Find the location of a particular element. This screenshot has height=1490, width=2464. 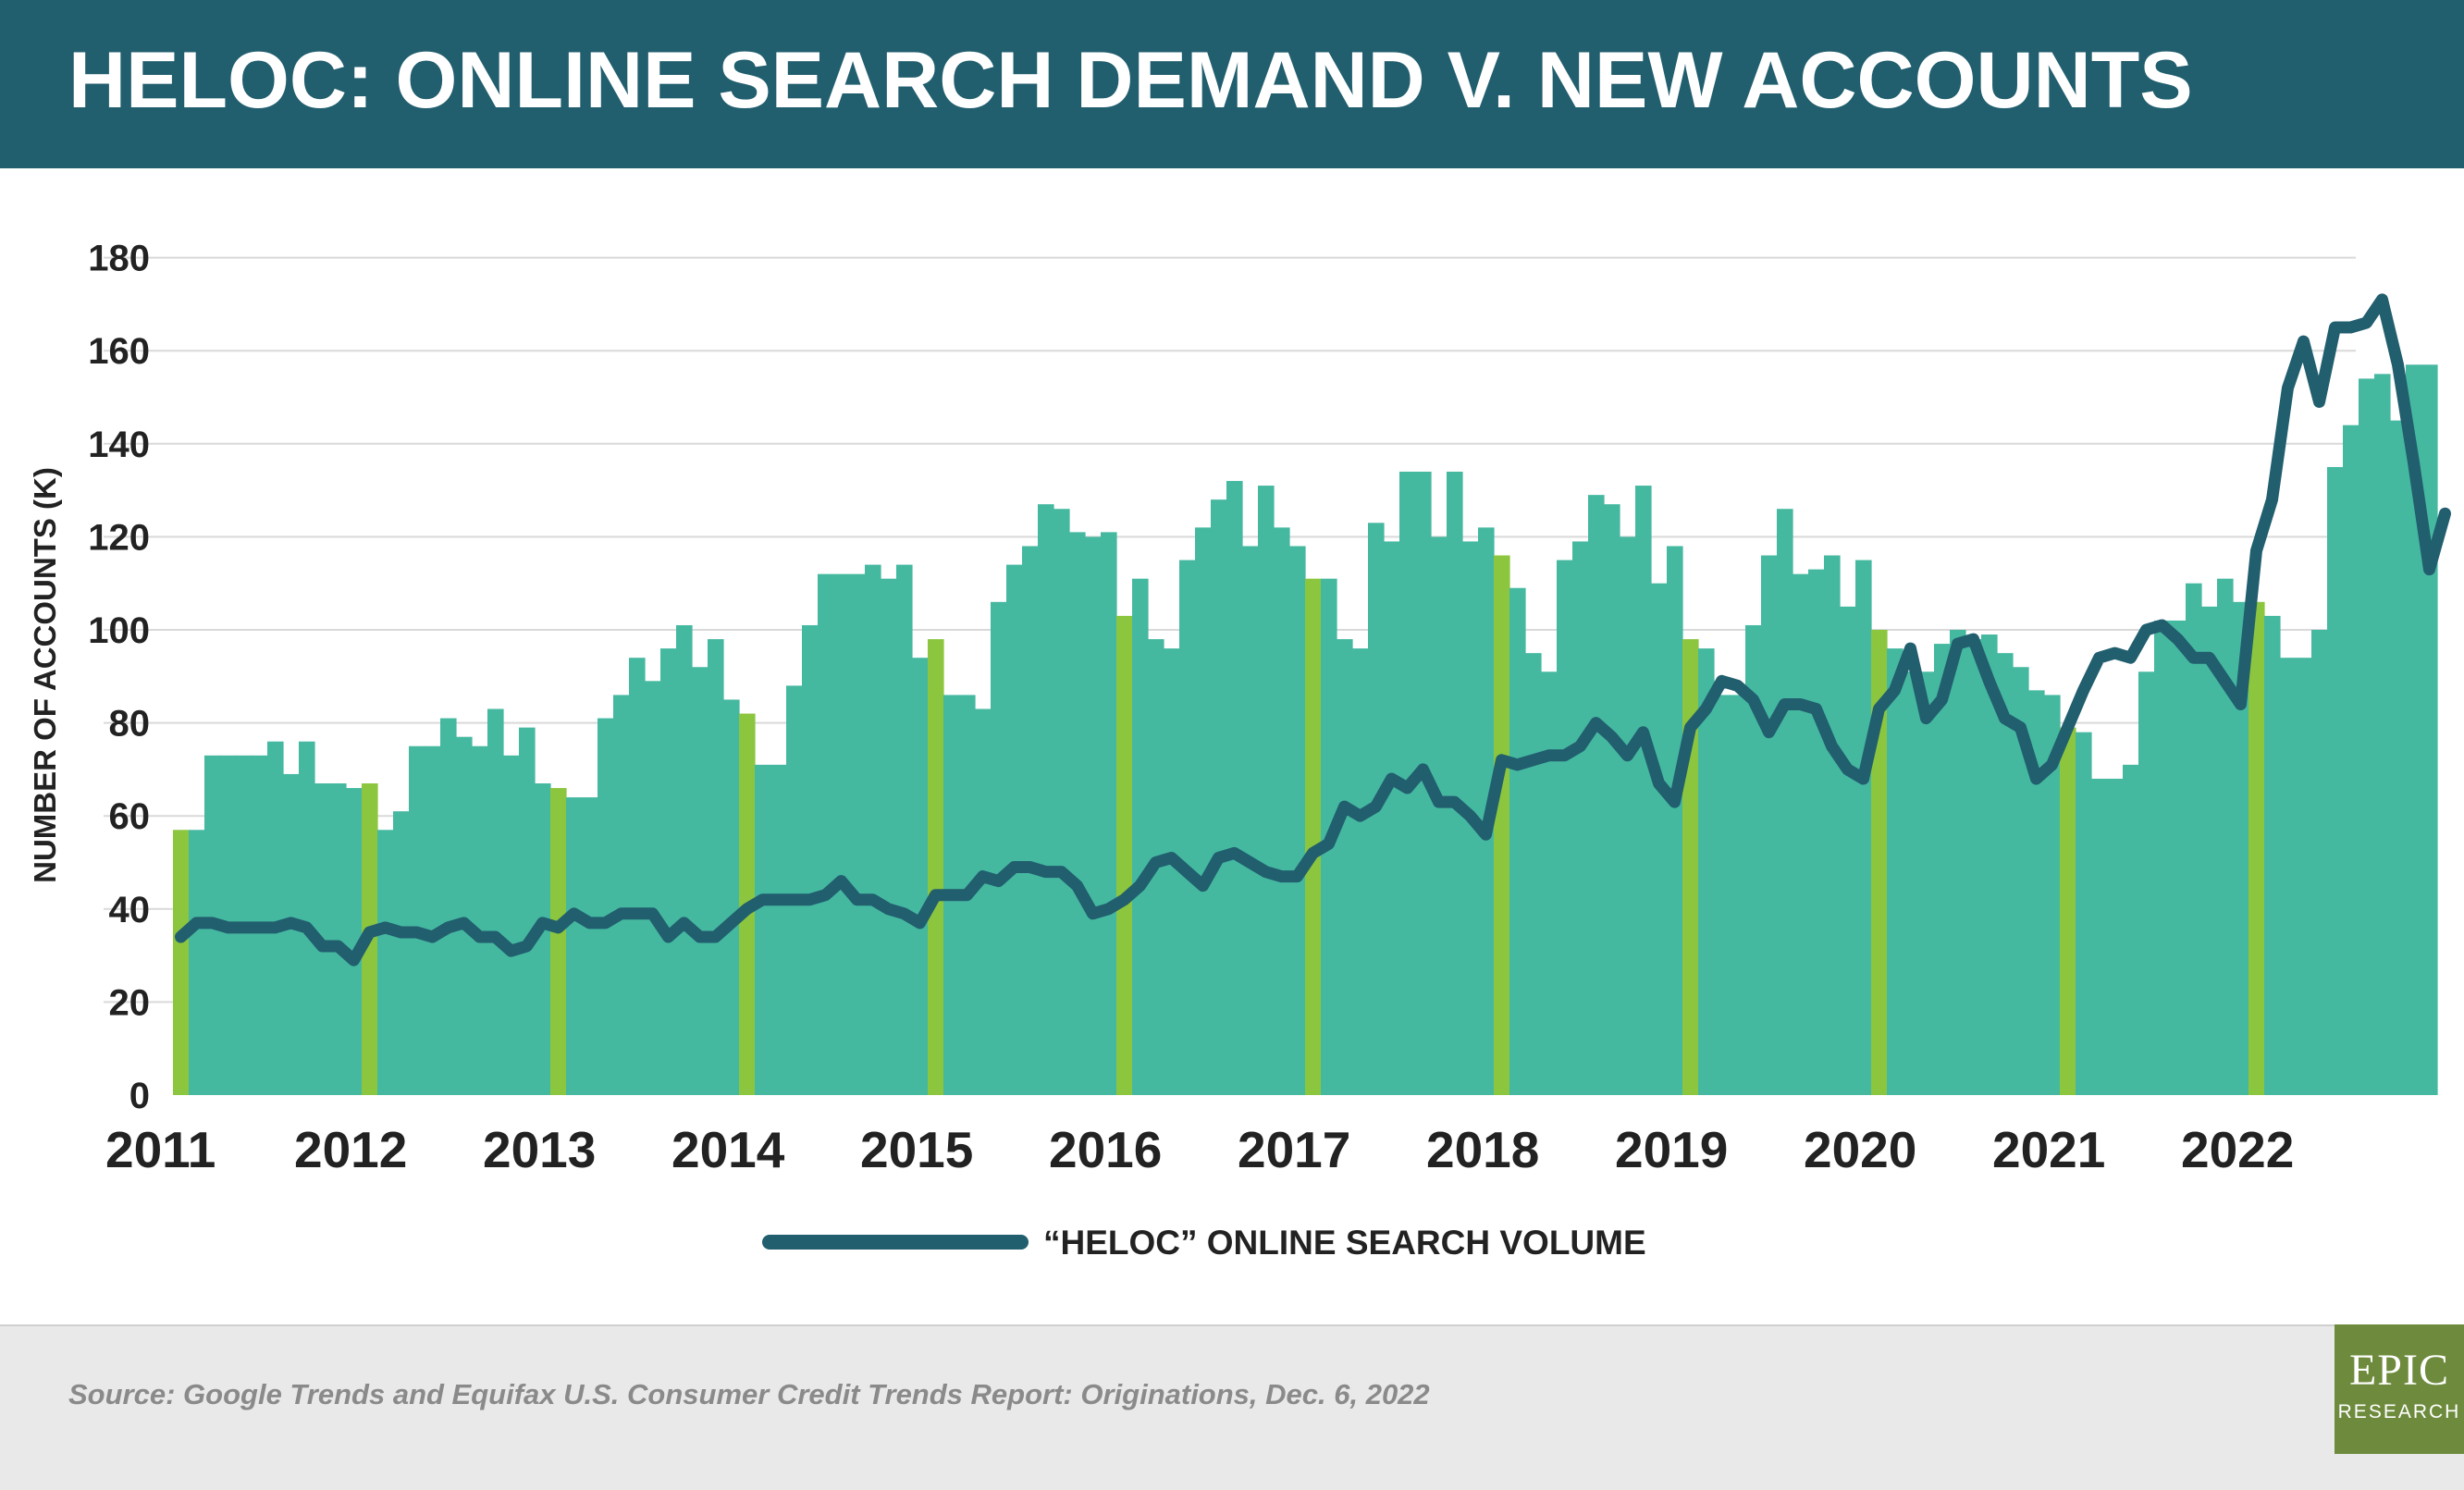

y-tick-label: 60 is located at coordinates (130, 817).